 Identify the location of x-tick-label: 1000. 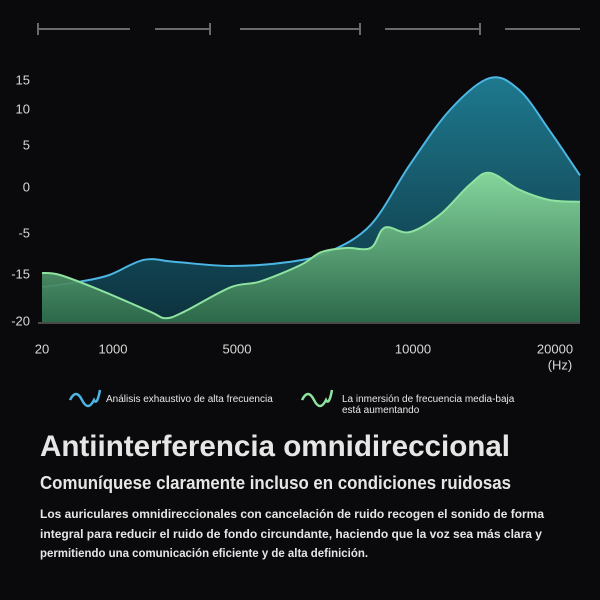
(113, 348).